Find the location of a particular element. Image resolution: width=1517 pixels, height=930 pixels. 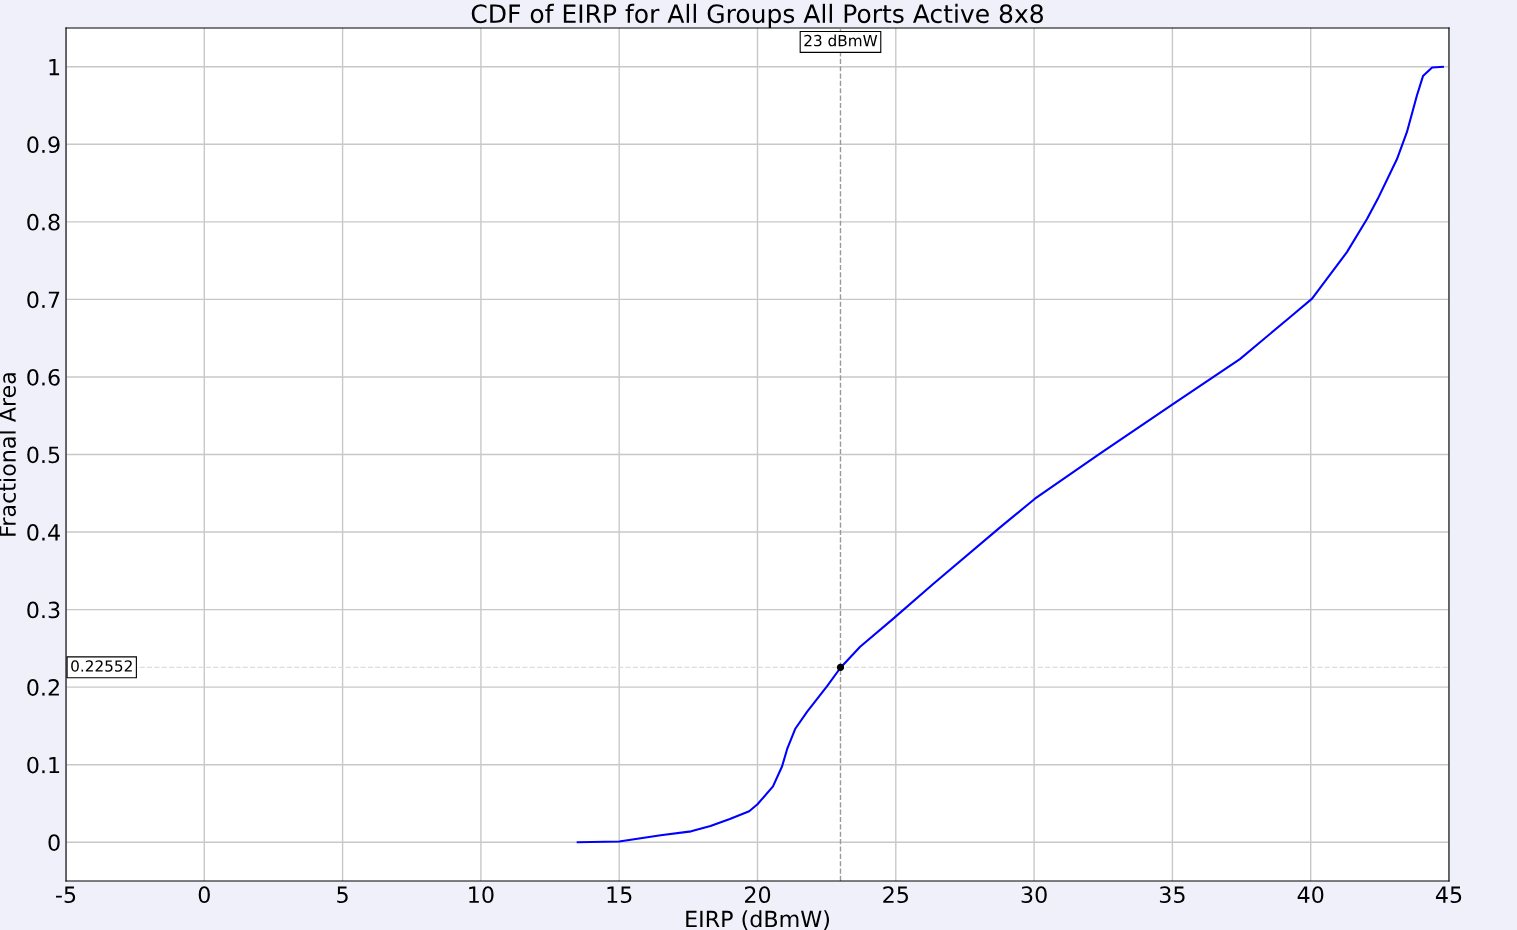

x-tick-label: 10 is located at coordinates (481, 895).